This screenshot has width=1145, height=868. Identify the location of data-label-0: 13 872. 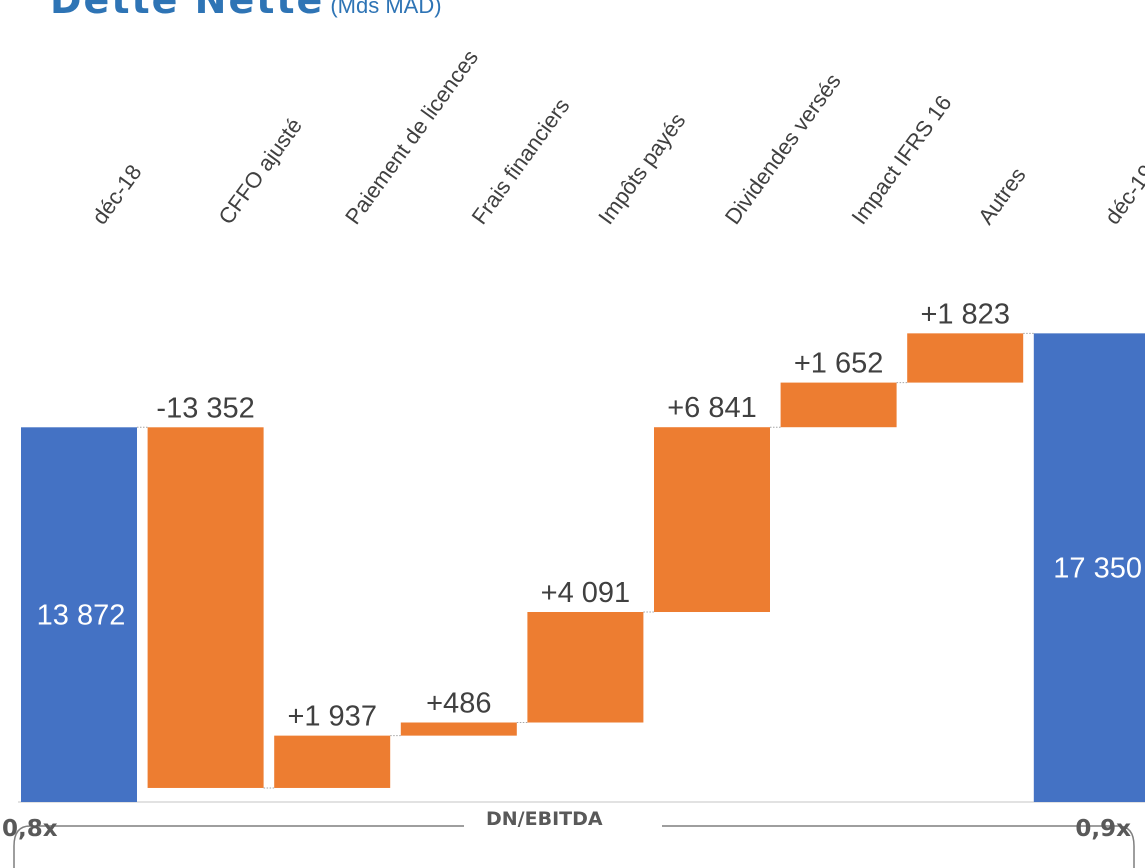
(81, 616).